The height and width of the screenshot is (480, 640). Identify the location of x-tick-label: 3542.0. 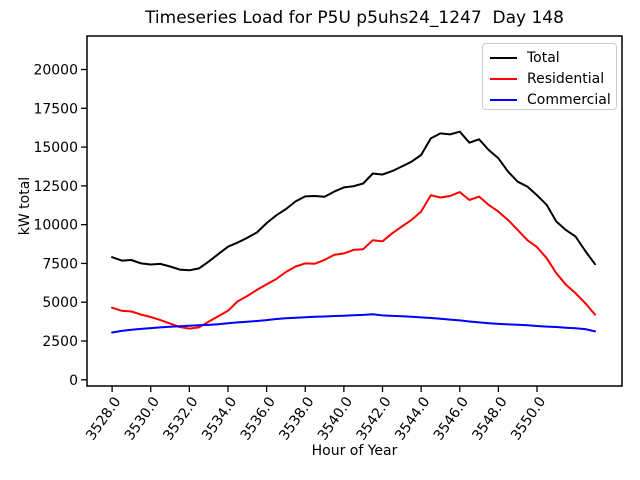
(374, 418).